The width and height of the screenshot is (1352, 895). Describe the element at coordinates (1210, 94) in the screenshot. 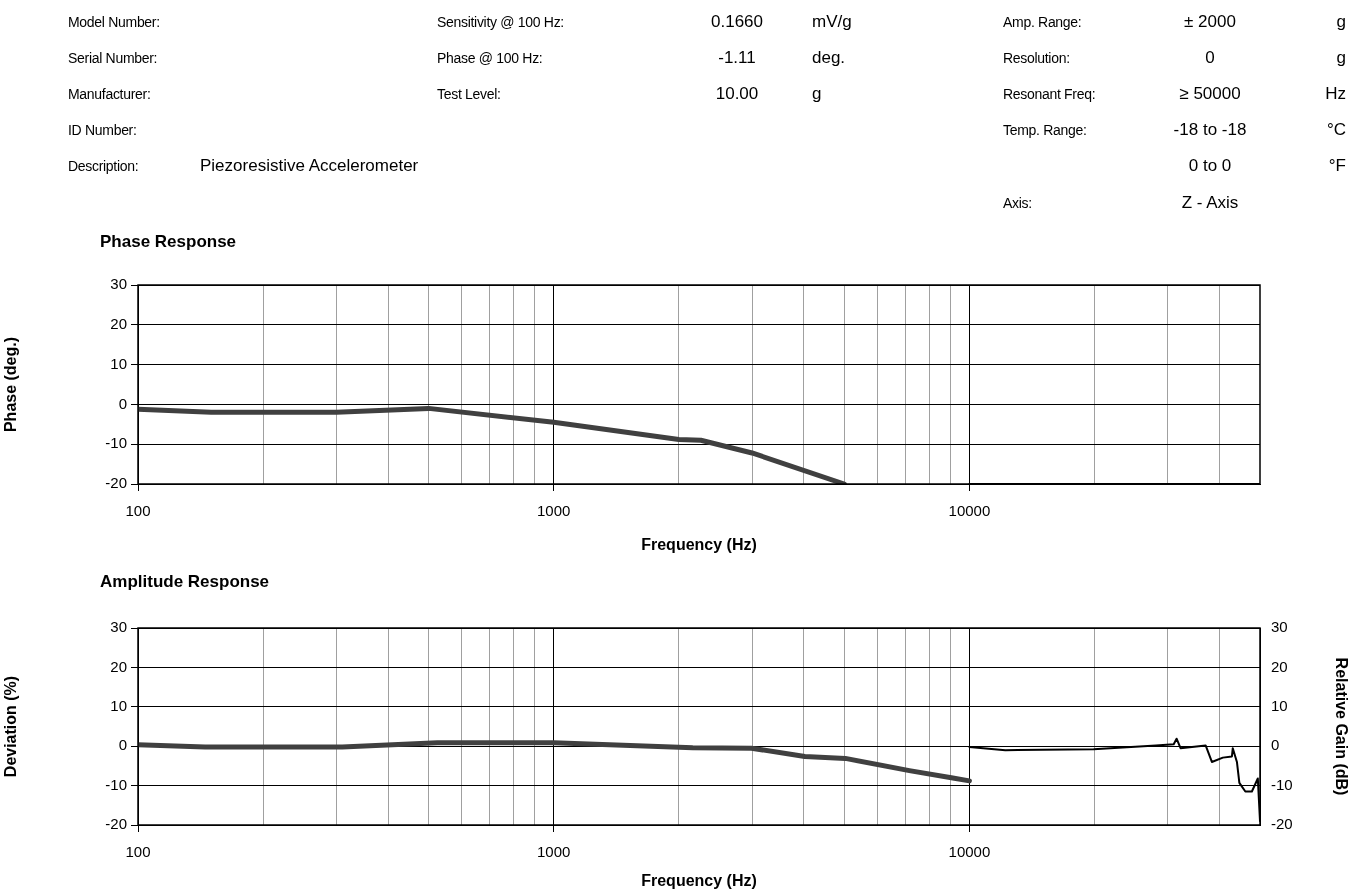

I see `text: ≥ 50000` at that location.